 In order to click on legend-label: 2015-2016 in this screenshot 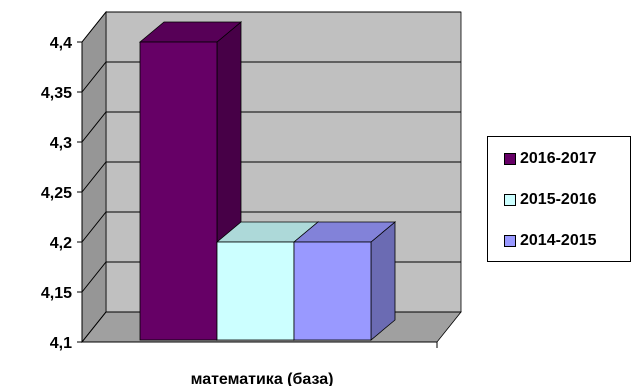, I will do `click(558, 199)`.